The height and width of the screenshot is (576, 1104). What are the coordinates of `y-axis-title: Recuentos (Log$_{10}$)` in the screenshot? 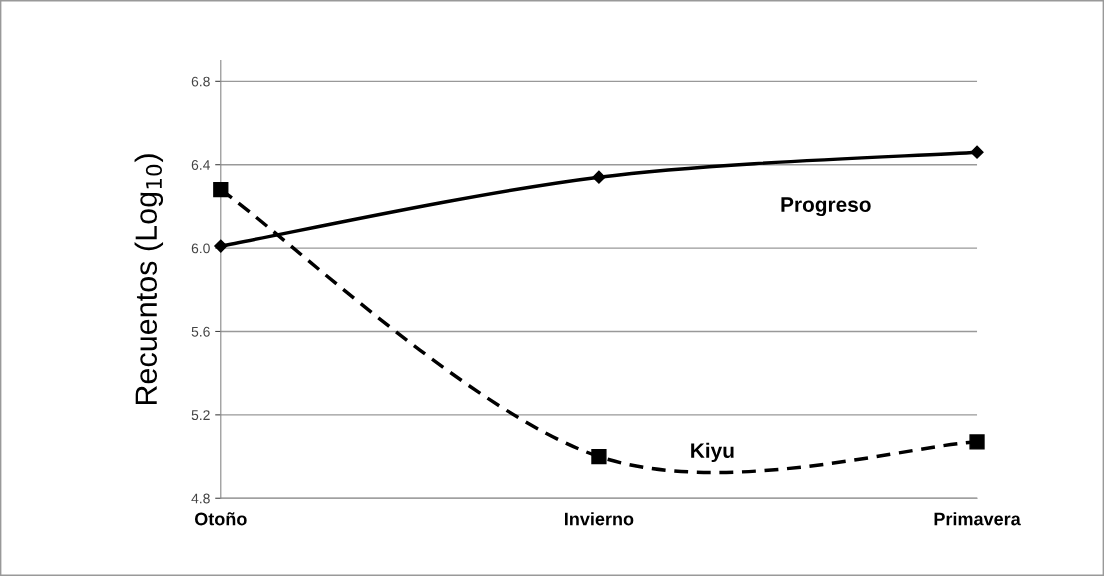 It's located at (149, 279).